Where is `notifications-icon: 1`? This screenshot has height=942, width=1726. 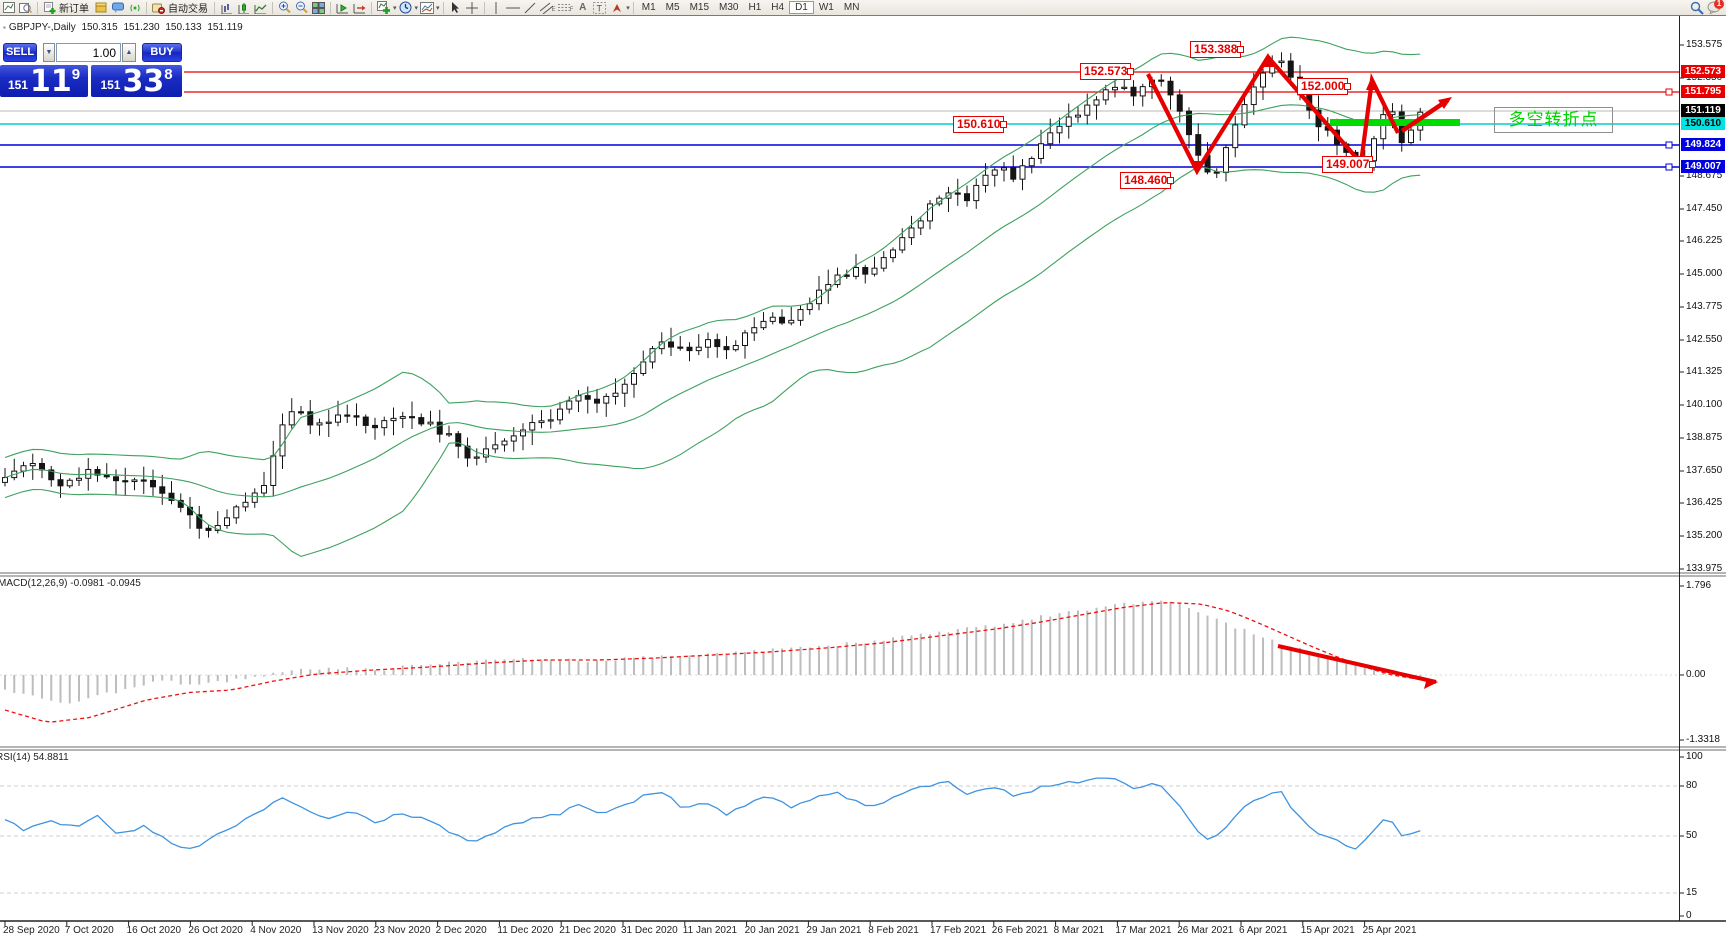 notifications-icon: 1 is located at coordinates (1714, 7).